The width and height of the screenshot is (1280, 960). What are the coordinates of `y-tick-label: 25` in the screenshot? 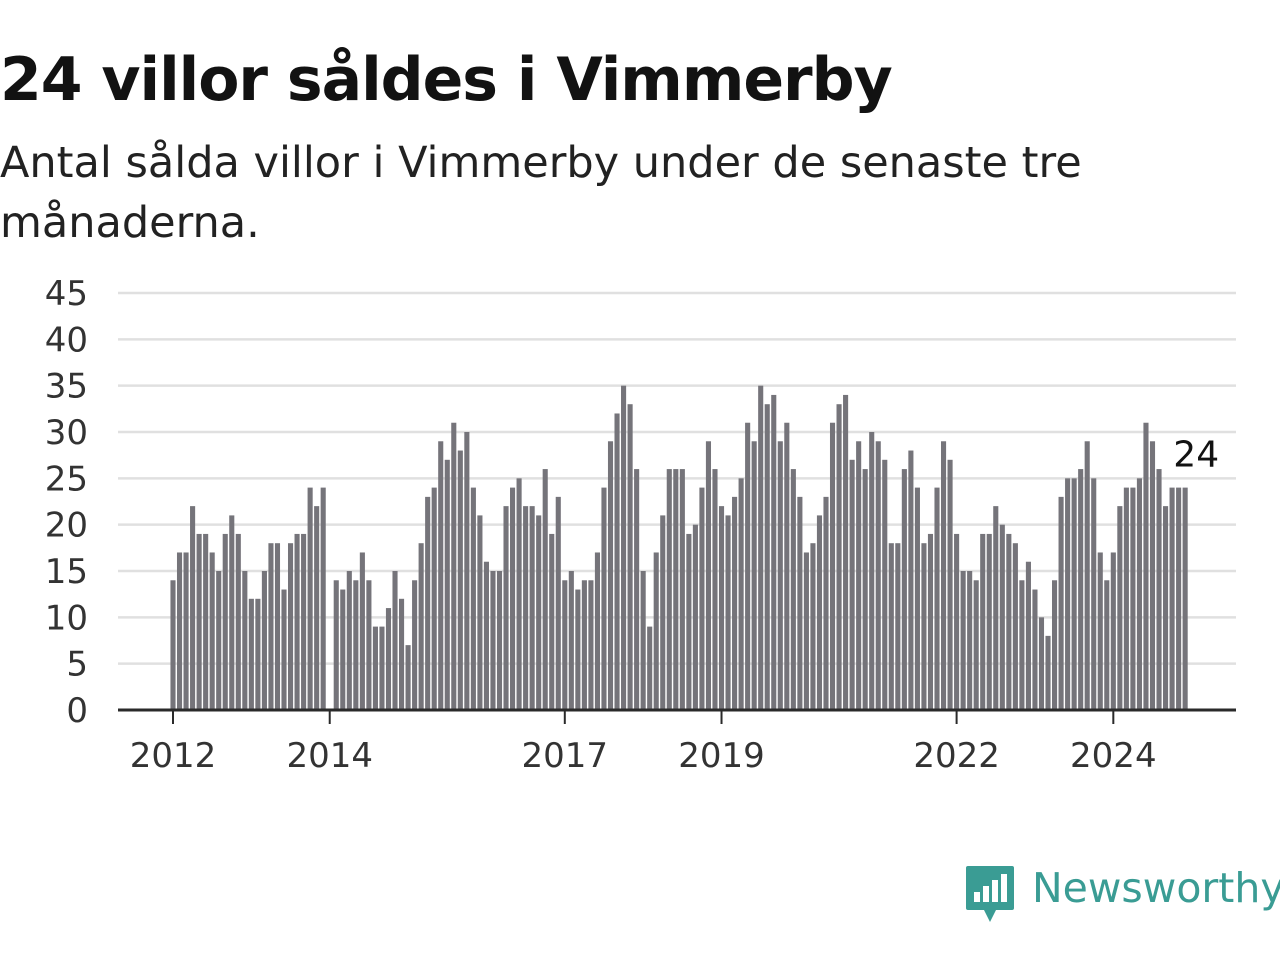 It's located at (66, 479).